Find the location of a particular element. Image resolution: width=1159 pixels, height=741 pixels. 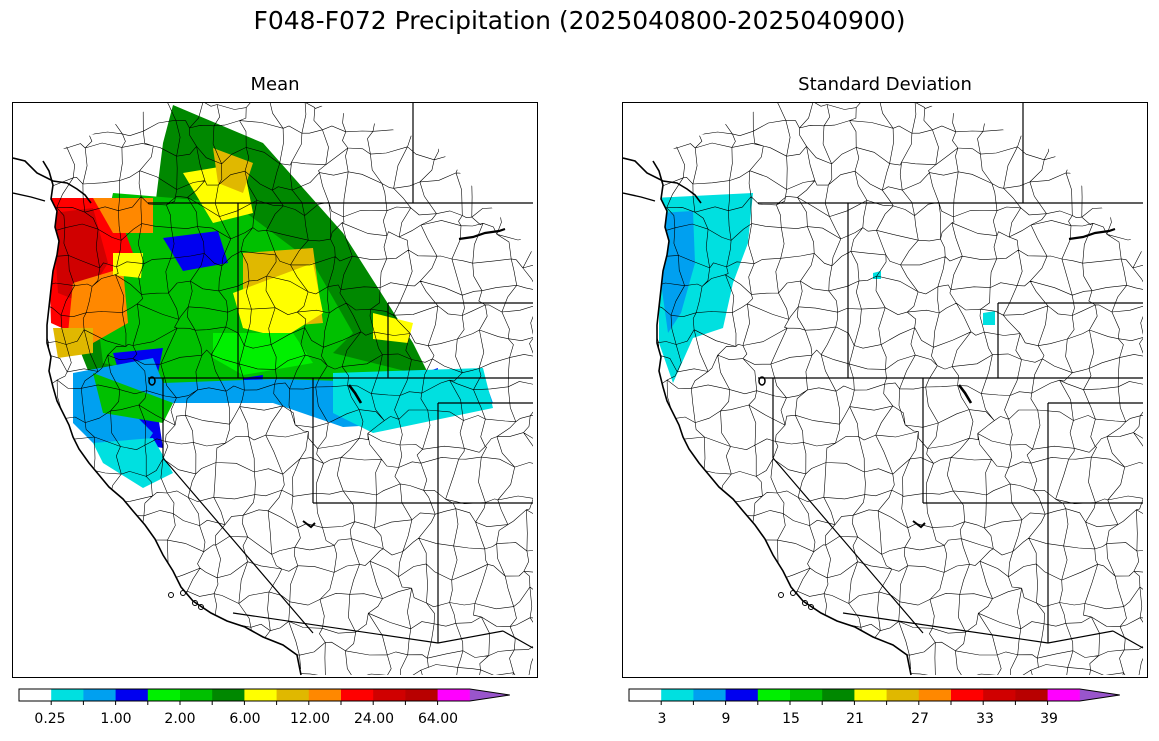

mean-colorbar-label: 0.25 is located at coordinates (50, 719).